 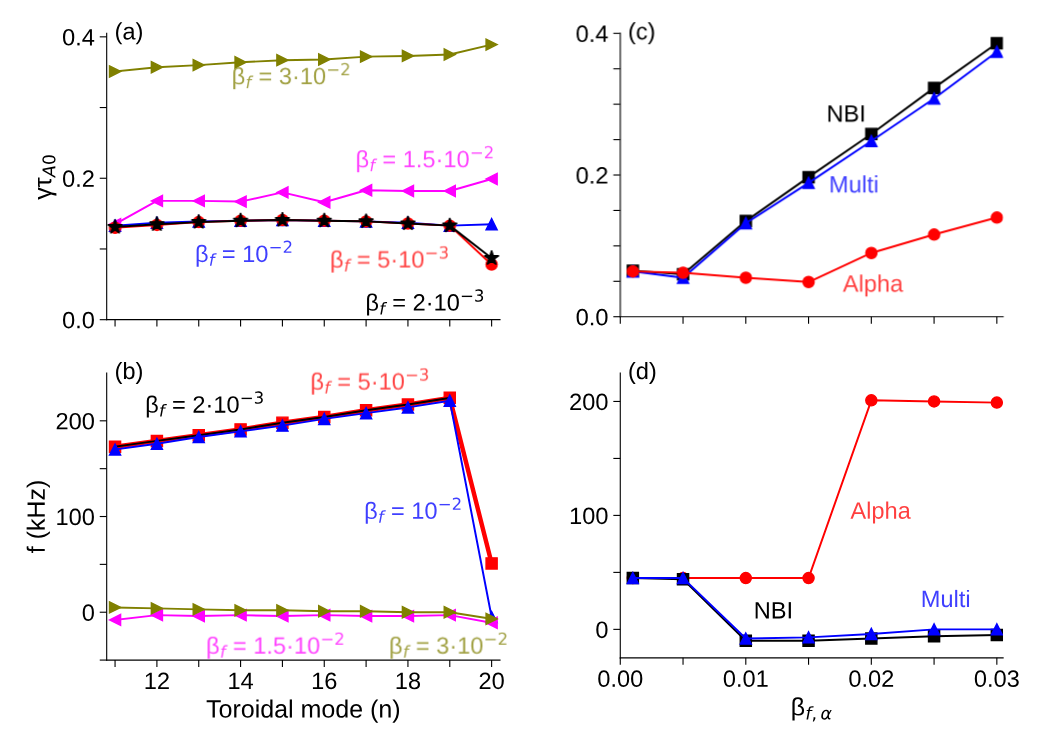 What do you see at coordinates (620, 679) in the screenshot?
I see `x-tick-label: 0.00` at bounding box center [620, 679].